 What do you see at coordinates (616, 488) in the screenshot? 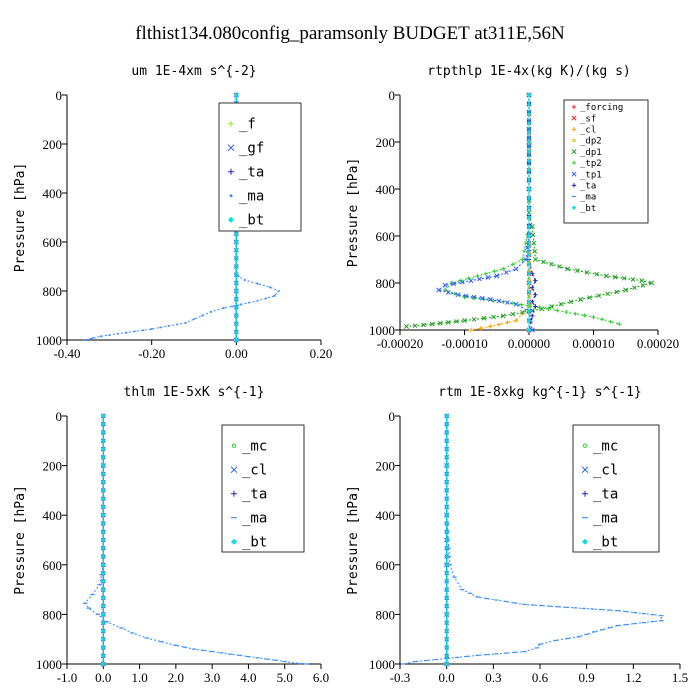
I see `legend-rtm: _mc _cl _ta _ma _bt` at bounding box center [616, 488].